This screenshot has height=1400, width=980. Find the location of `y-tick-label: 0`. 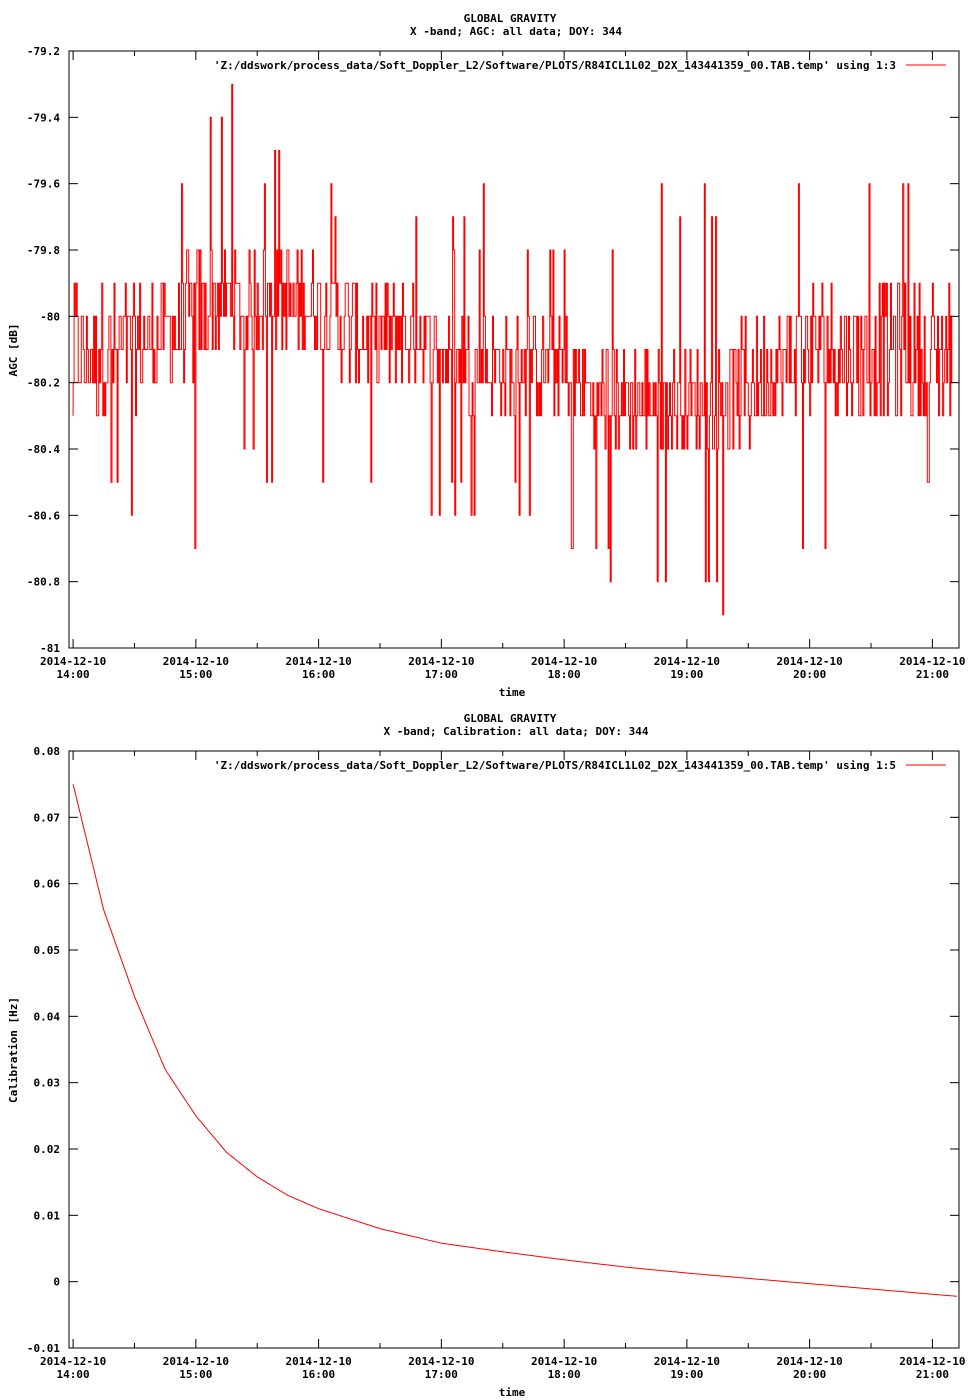

y-tick-label: 0 is located at coordinates (56, 1282).